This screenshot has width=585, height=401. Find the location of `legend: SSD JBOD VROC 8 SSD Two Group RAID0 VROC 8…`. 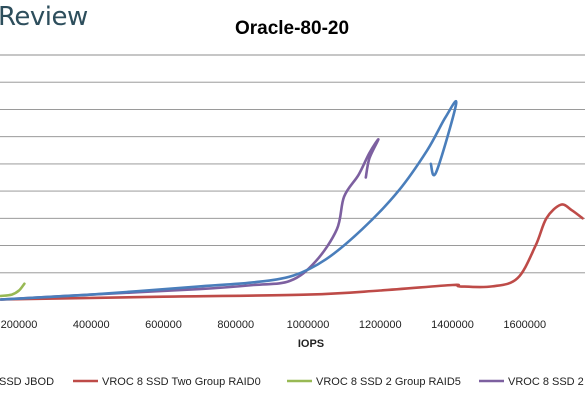

legend: SSD JBOD VROC 8 SSD Two Group RAID0 VROC 8… is located at coordinates (292, 382).